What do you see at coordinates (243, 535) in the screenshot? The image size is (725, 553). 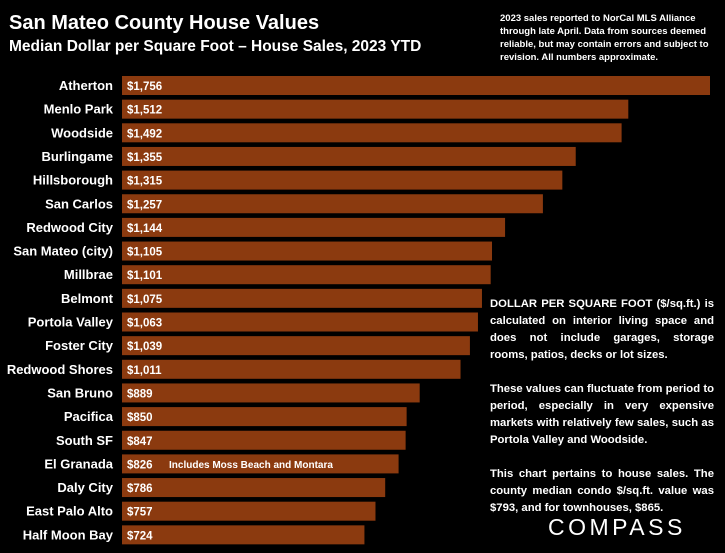 I see `bar-half-moon-bay` at bounding box center [243, 535].